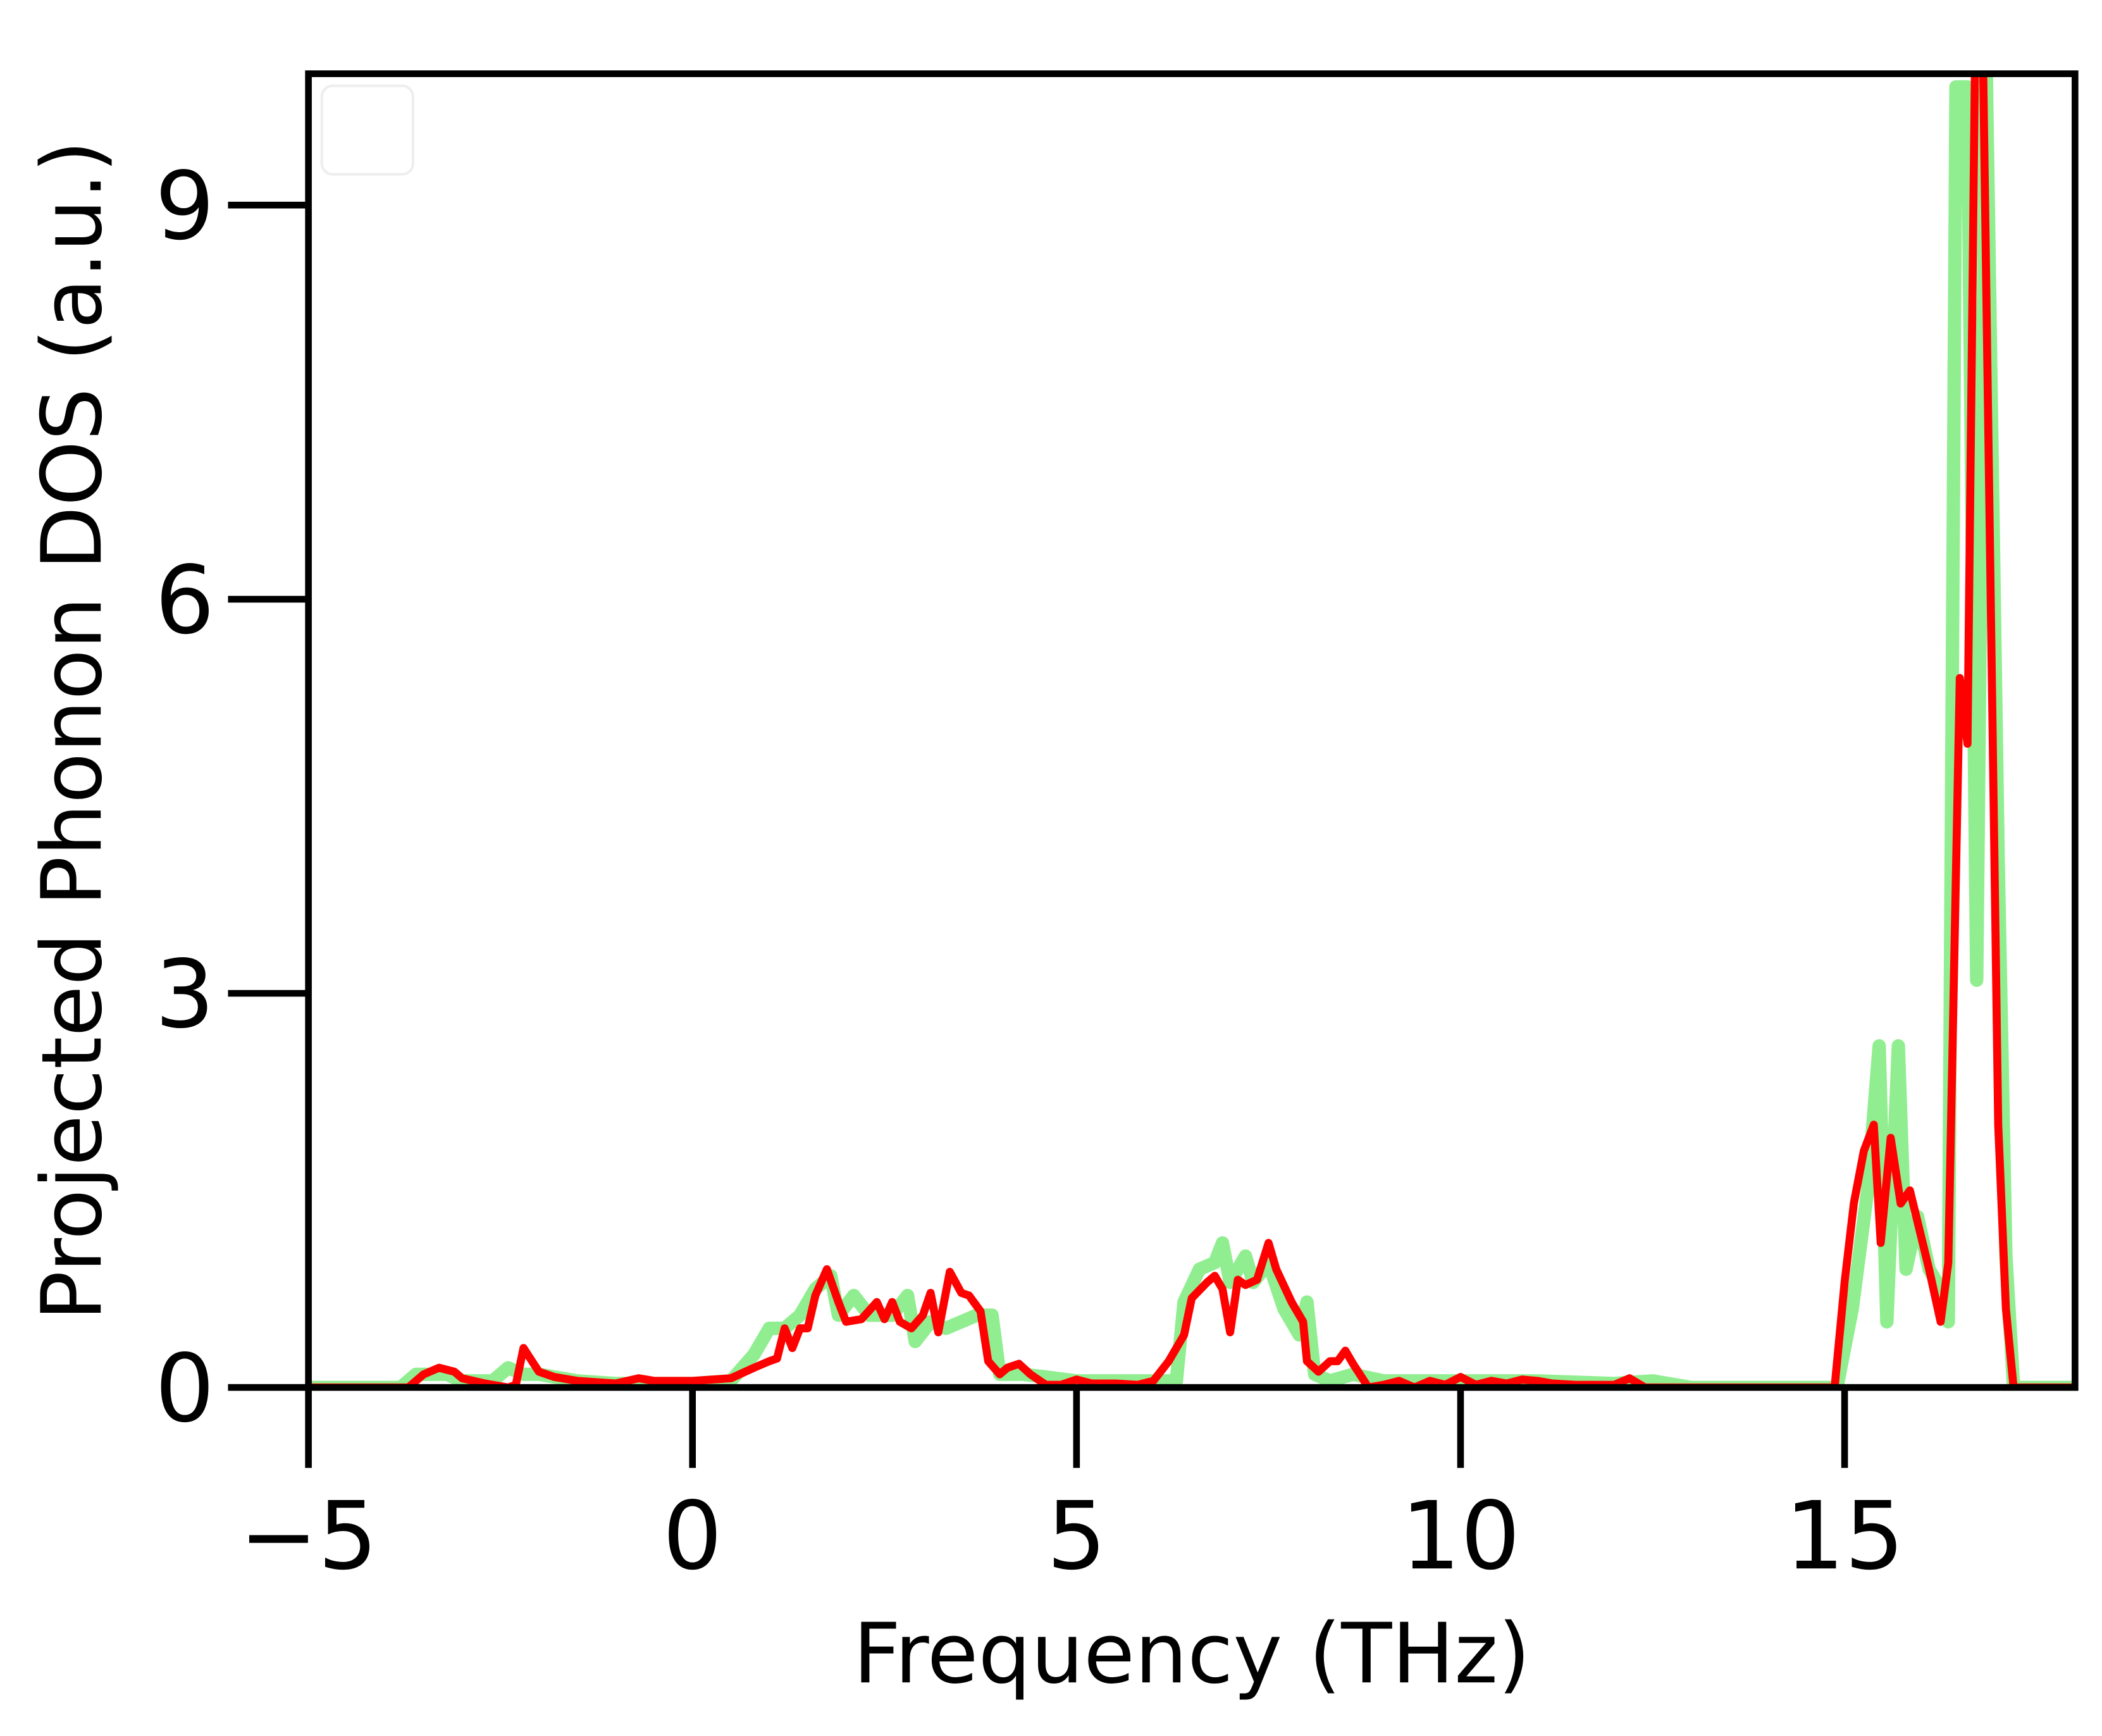  I want to click on x-tick-label: 10, so click(1461, 1535).